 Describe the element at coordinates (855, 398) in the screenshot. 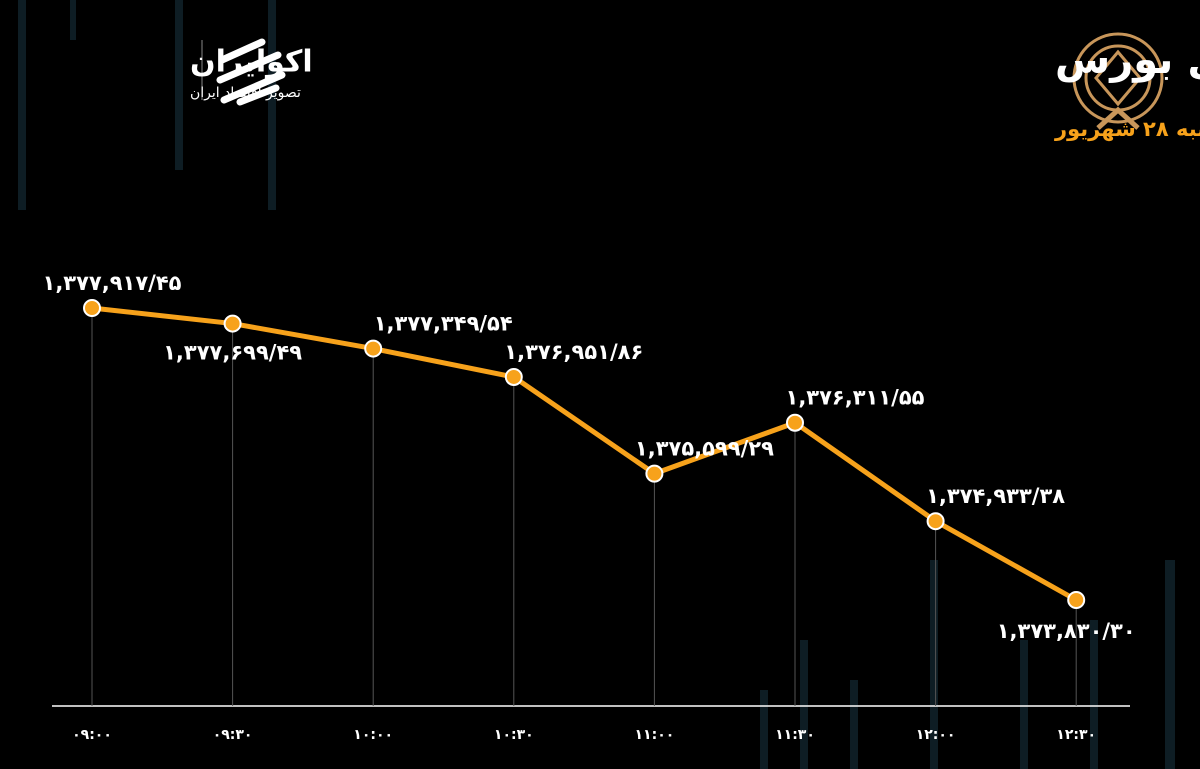

I see `value-label: ۱,۳۷۶,۳۱۱/۵۵` at that location.